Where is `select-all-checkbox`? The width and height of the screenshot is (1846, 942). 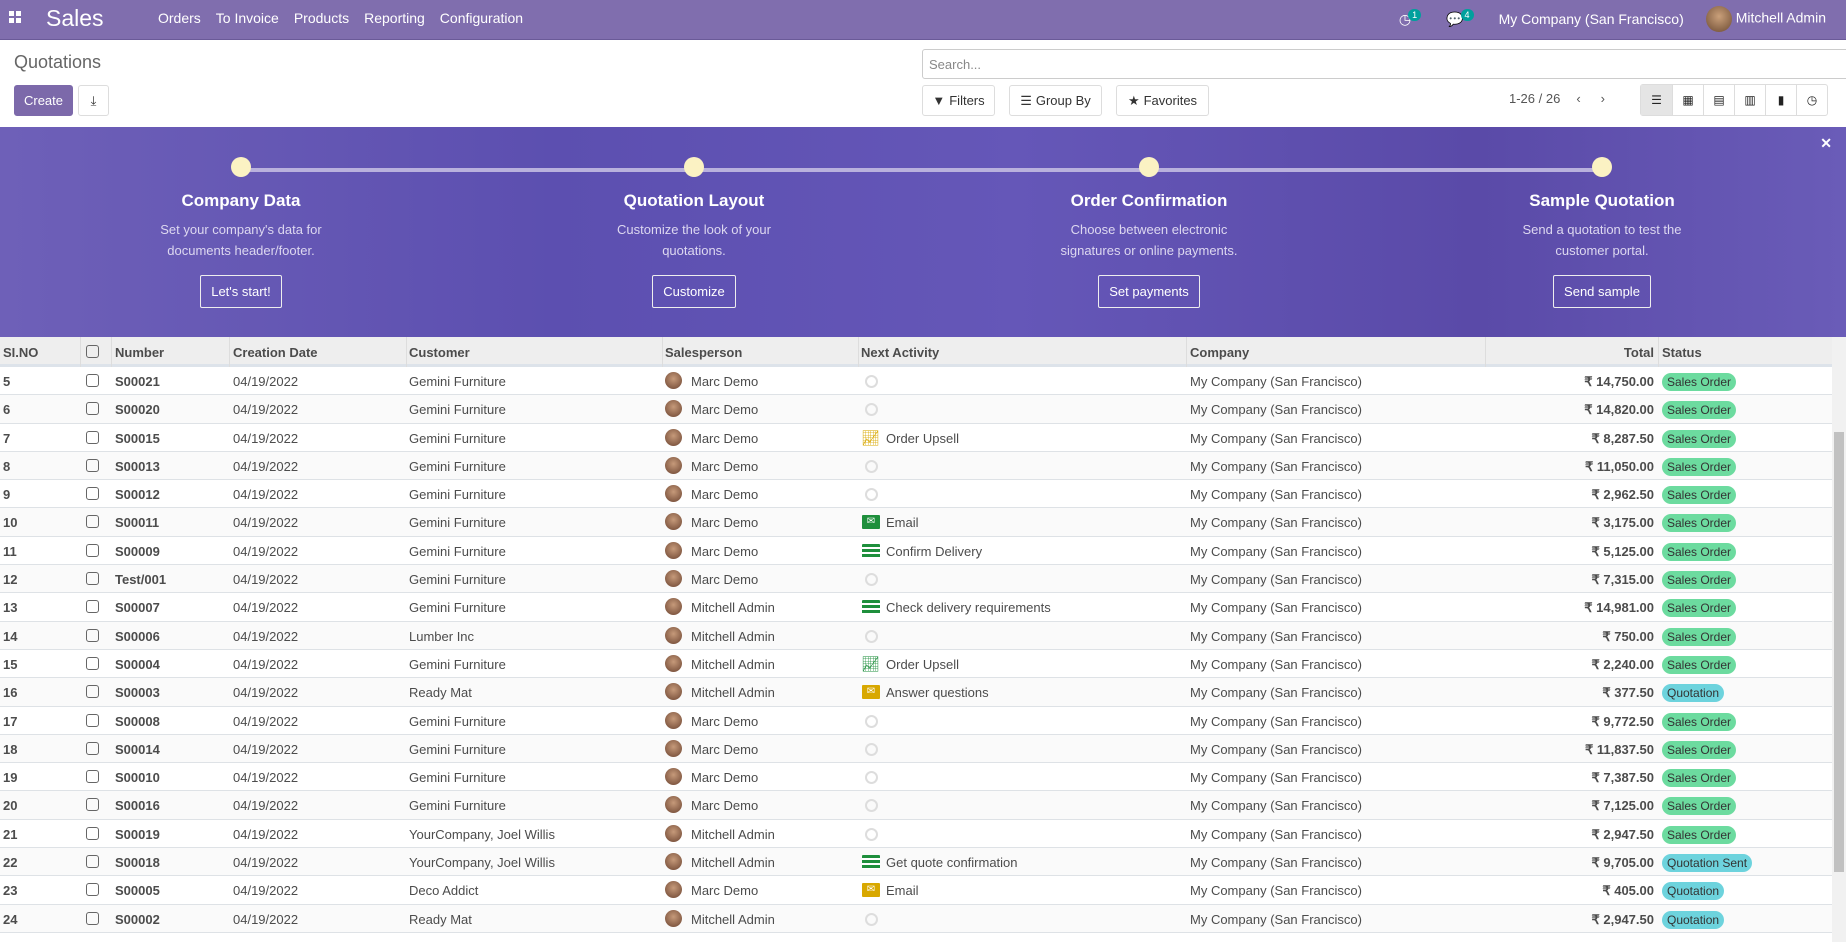
select-all-checkbox is located at coordinates (92, 351).